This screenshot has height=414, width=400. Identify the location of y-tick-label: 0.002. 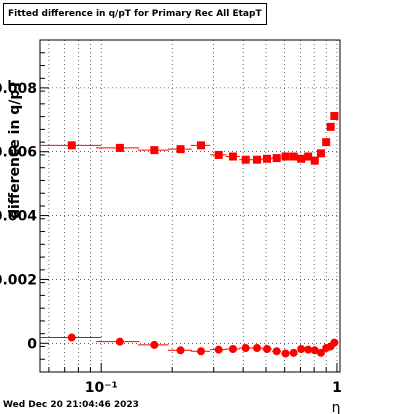
(18, 280).